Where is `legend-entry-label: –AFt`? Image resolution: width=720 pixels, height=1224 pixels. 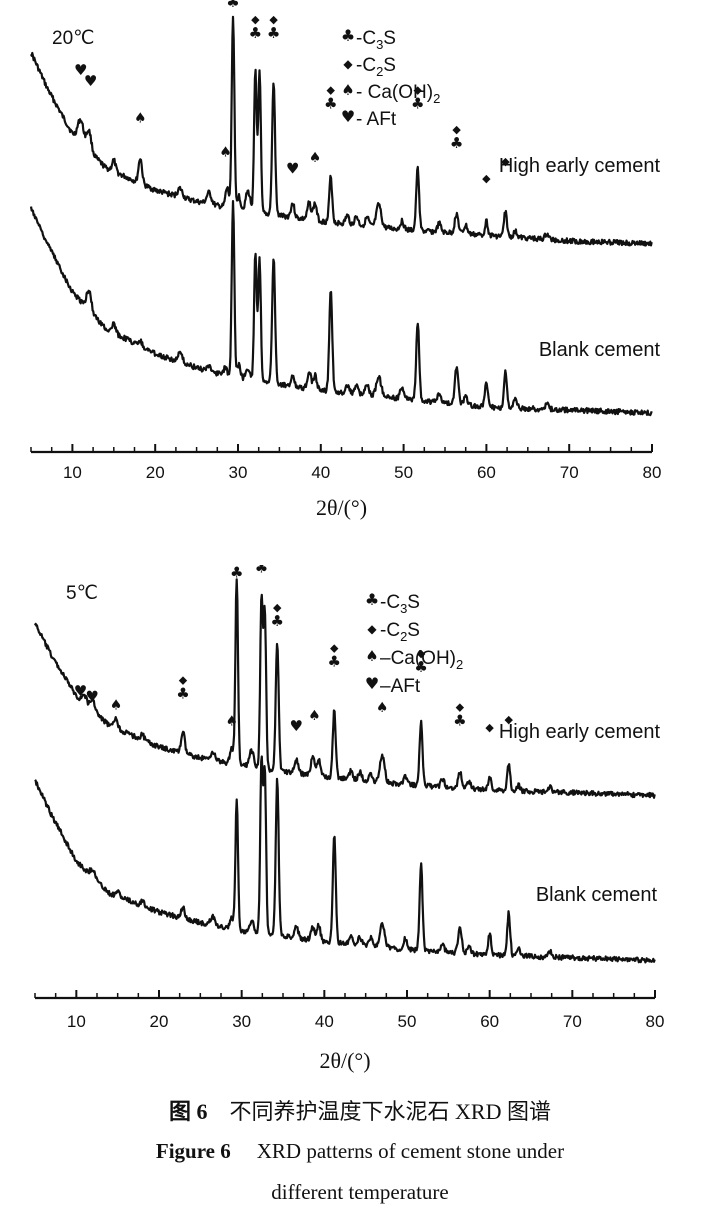
legend-entry-label: –AFt is located at coordinates (400, 686).